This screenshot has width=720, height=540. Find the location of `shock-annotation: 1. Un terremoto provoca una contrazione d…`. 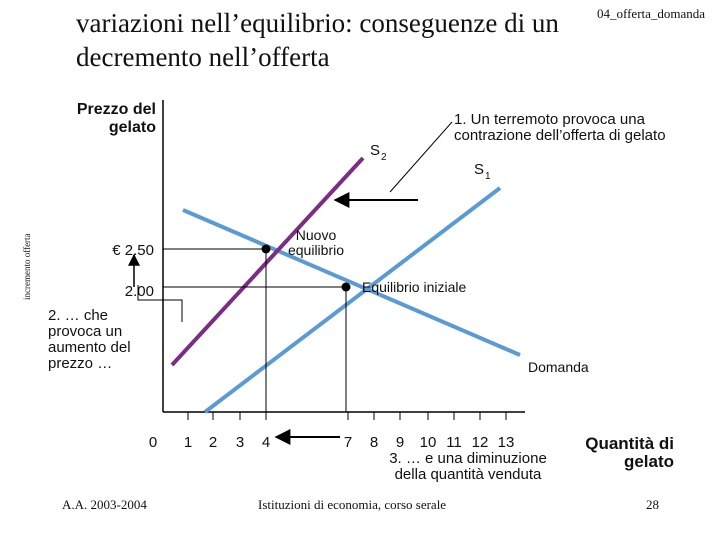

shock-annotation: 1. Un terremoto provoca una contrazione d… is located at coordinates (560, 127).